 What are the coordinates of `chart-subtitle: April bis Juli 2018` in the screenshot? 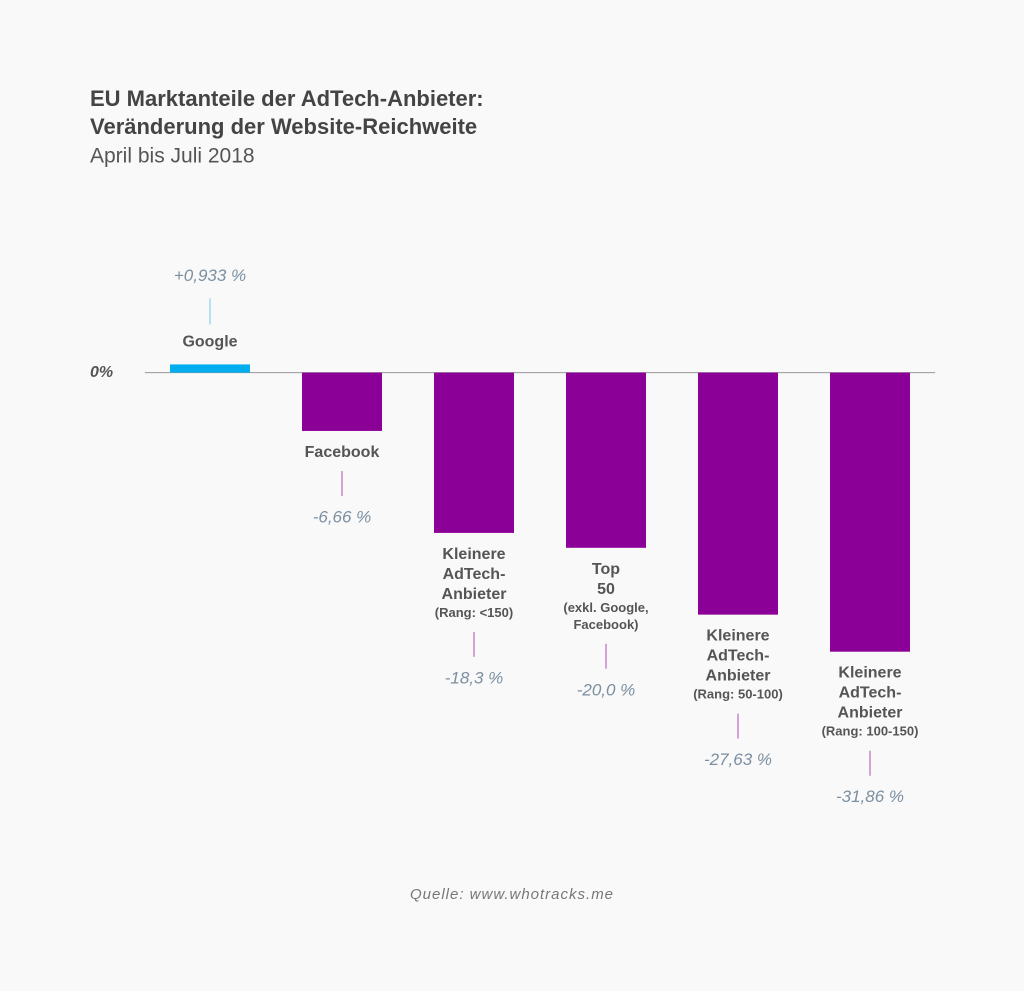 It's located at (172, 156).